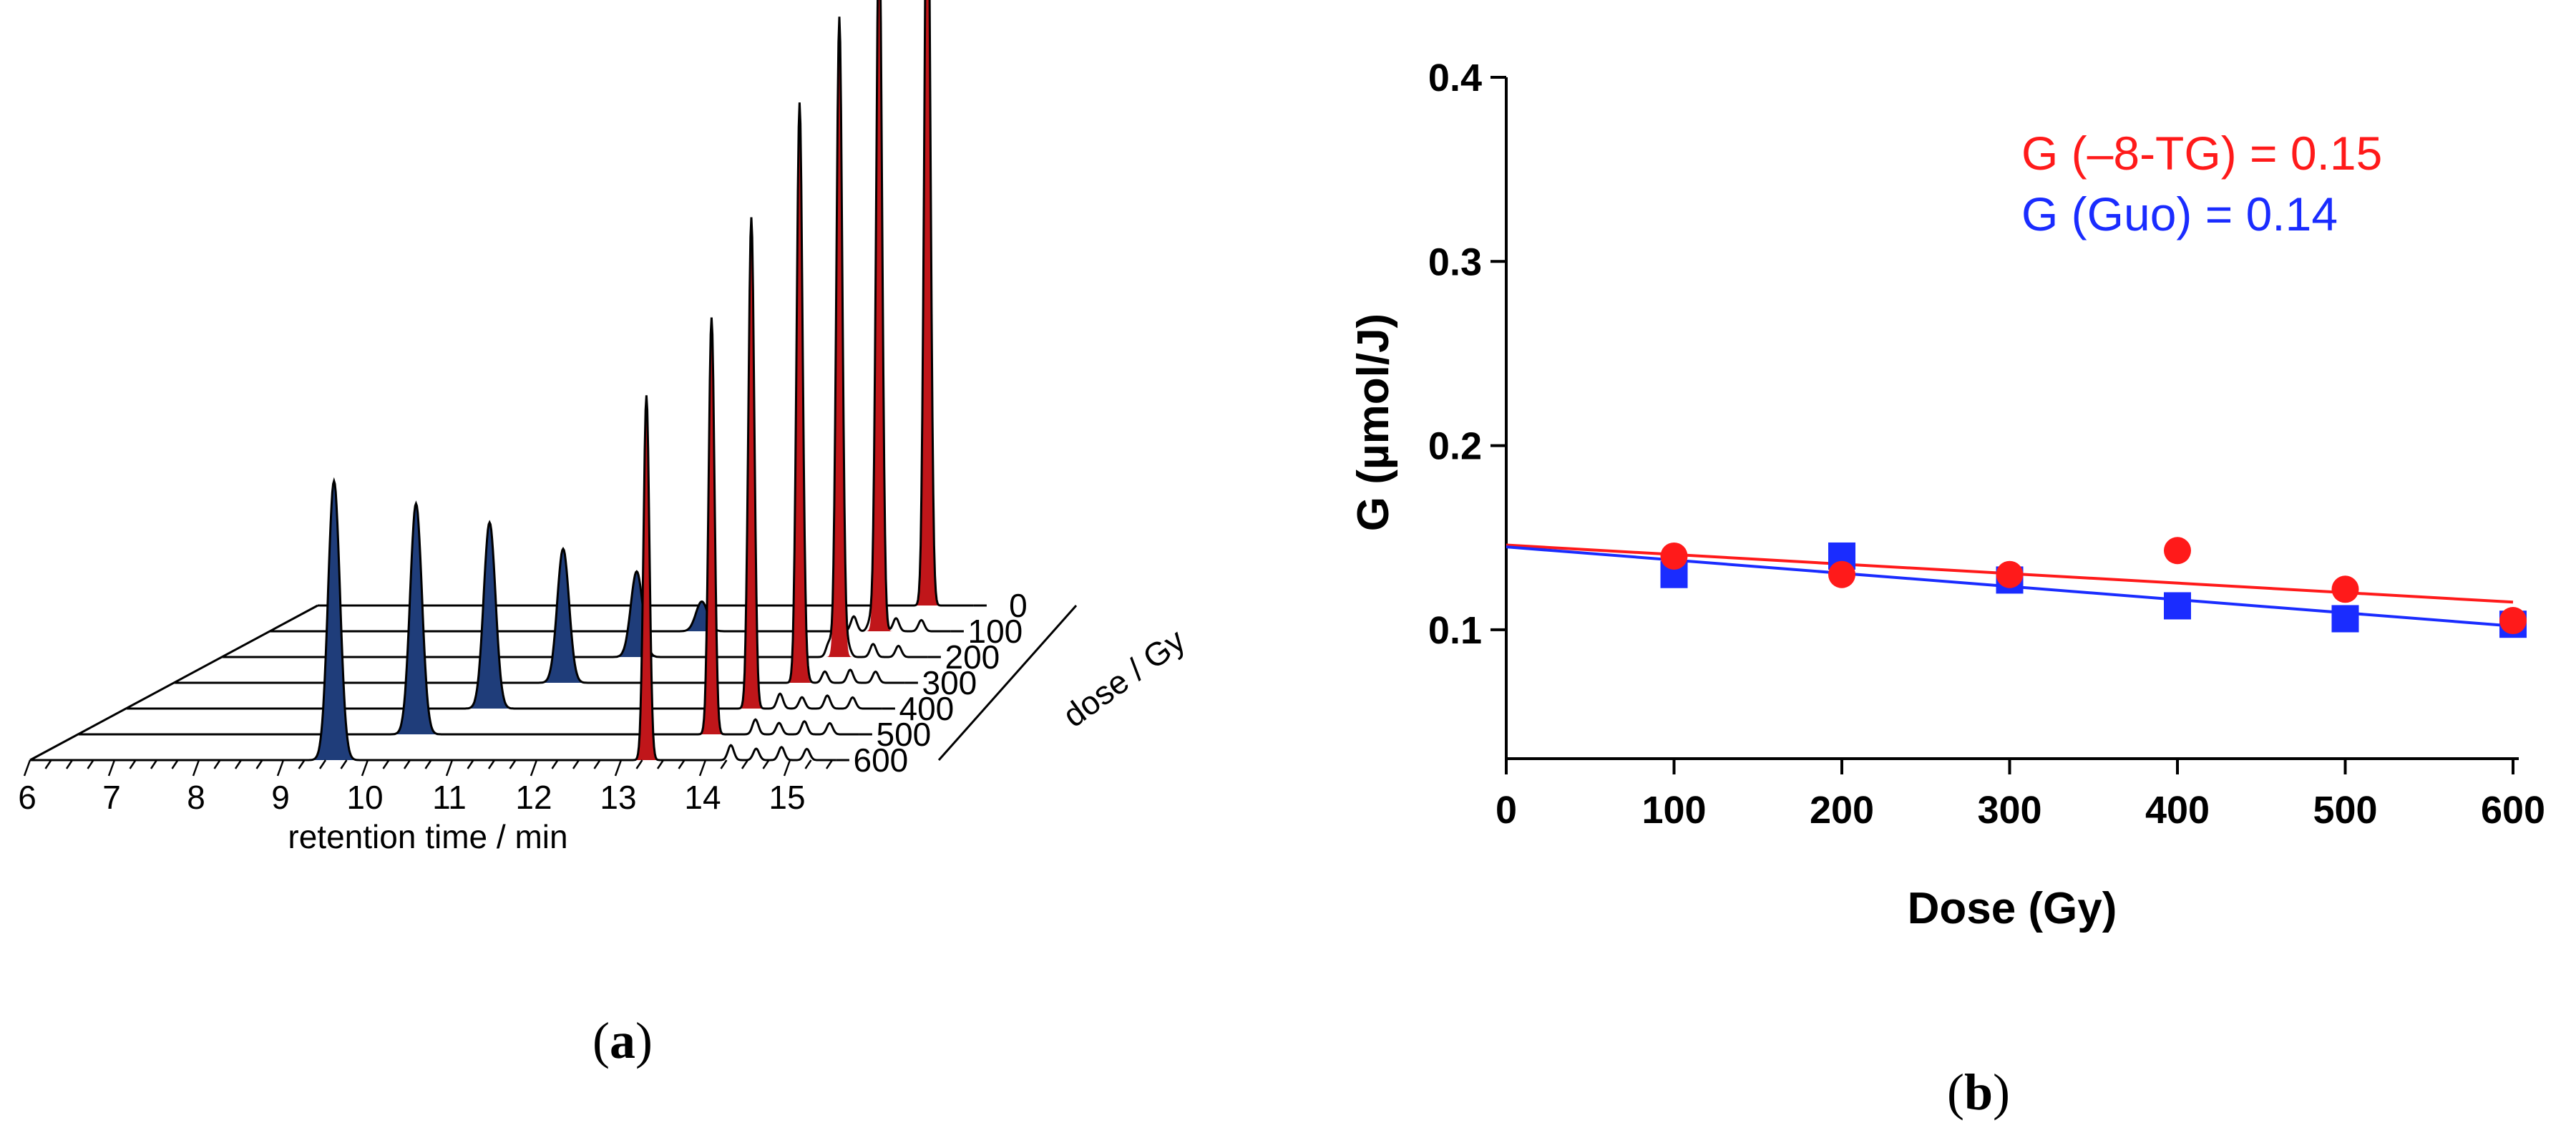 The image size is (2576, 1138). Describe the element at coordinates (972, 657) in the screenshot. I see `dose-tick-label-200: 200` at that location.